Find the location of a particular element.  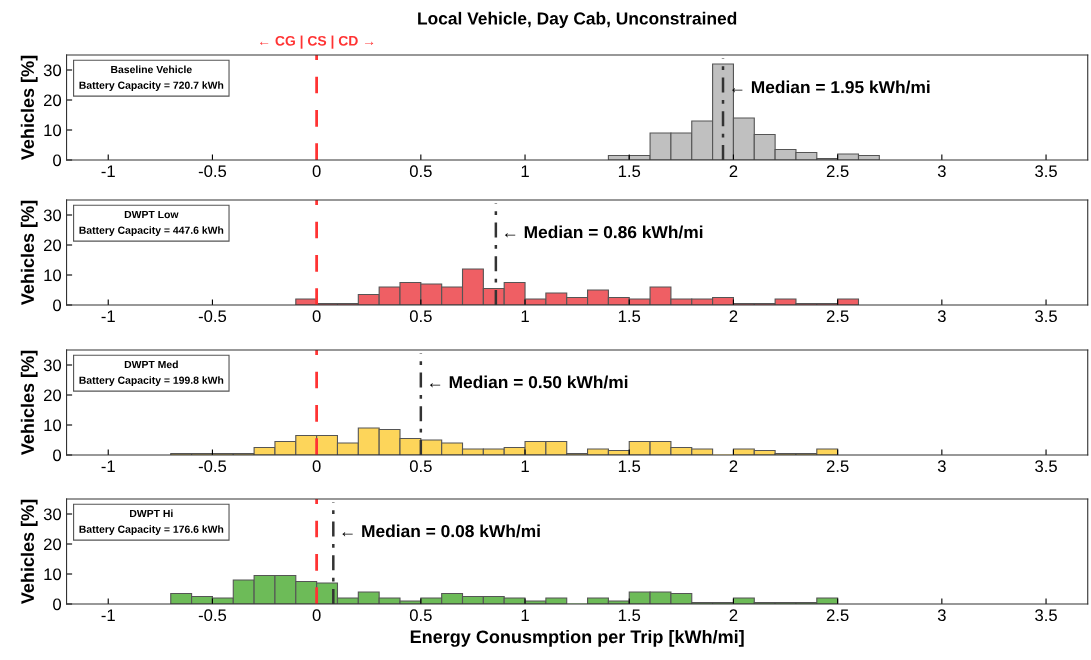

ref-line-label: ← Median = 0.08 kWh/mi is located at coordinates (441, 531).